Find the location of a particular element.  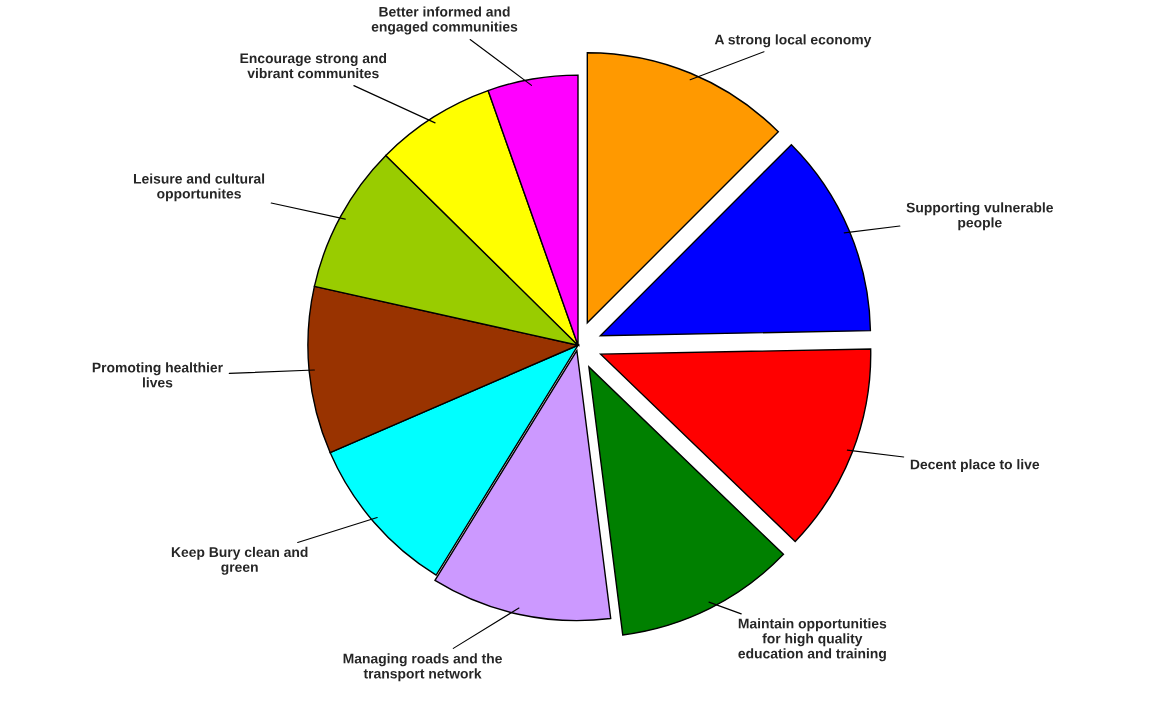

slice-label: Encourage strong and vibrant communites is located at coordinates (313, 66).